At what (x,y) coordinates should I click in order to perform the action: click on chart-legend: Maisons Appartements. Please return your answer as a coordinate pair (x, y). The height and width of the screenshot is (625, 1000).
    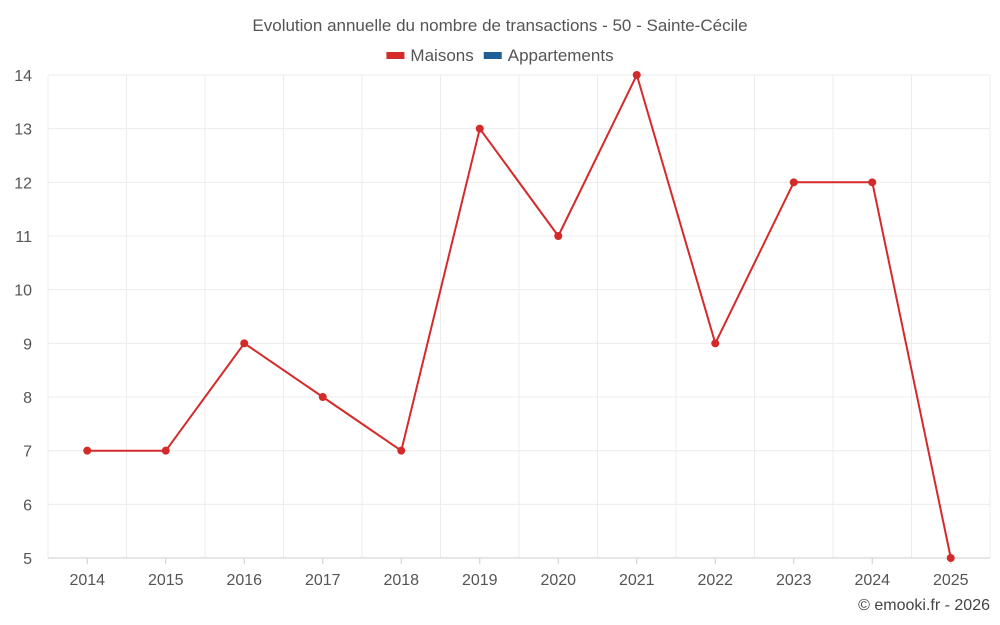
    Looking at the image, I should click on (500, 55).